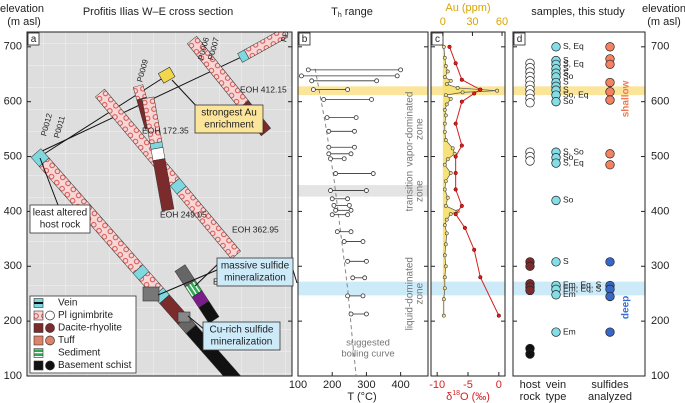 This screenshot has width=685, height=403. Describe the element at coordinates (556, 385) in the screenshot. I see `column-label: vein` at that location.